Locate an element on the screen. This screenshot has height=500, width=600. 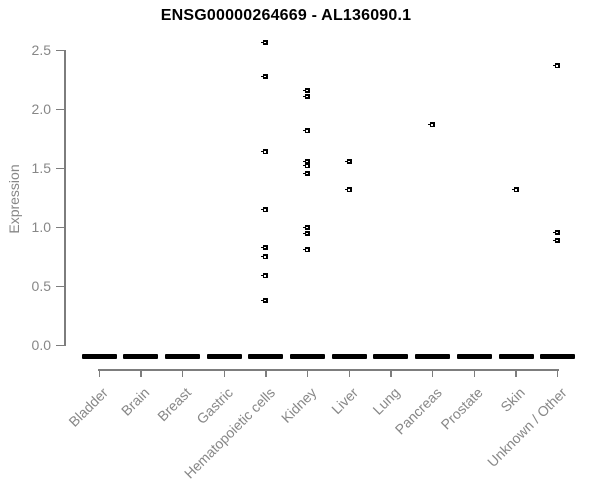
x-tick-label: Skin is located at coordinates (512, 399).